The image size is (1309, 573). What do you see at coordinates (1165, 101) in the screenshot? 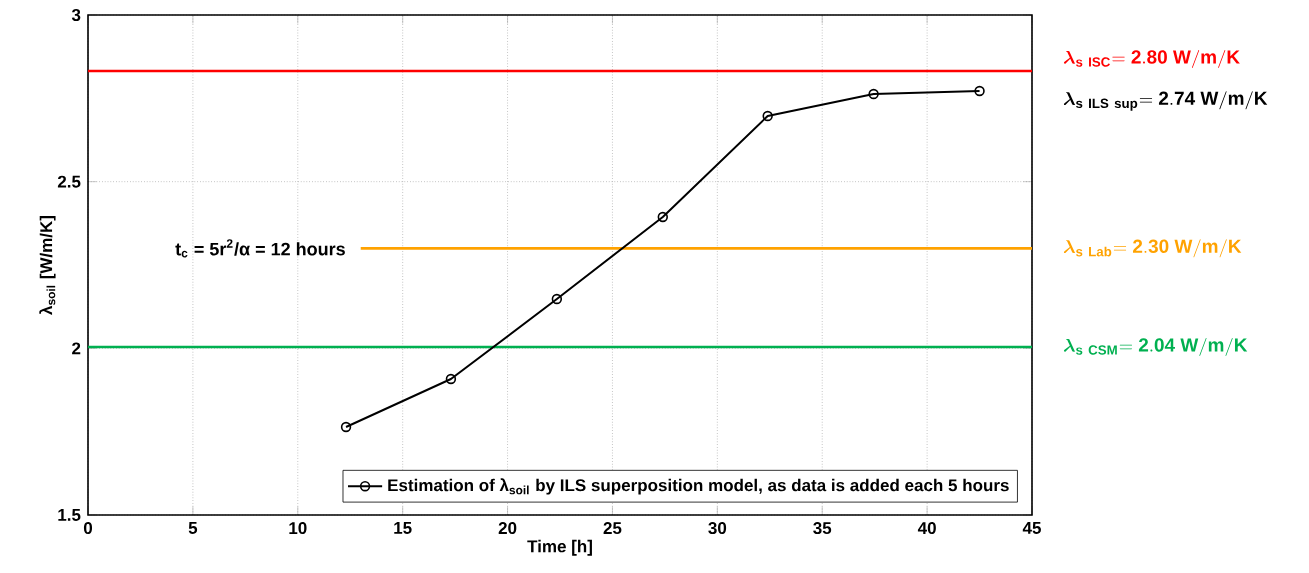
I see `text: $\boldsymbol{\lambda}_{\mathbf{s\ ILS\ sup}} \mathbf{= 2.74\ W/m/K}$` at bounding box center [1165, 101].